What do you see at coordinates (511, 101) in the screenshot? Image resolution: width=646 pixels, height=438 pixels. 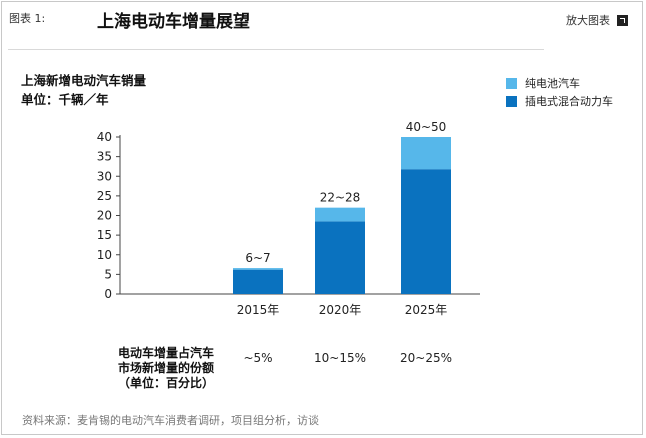 I see `legend-swatch-phev` at bounding box center [511, 101].